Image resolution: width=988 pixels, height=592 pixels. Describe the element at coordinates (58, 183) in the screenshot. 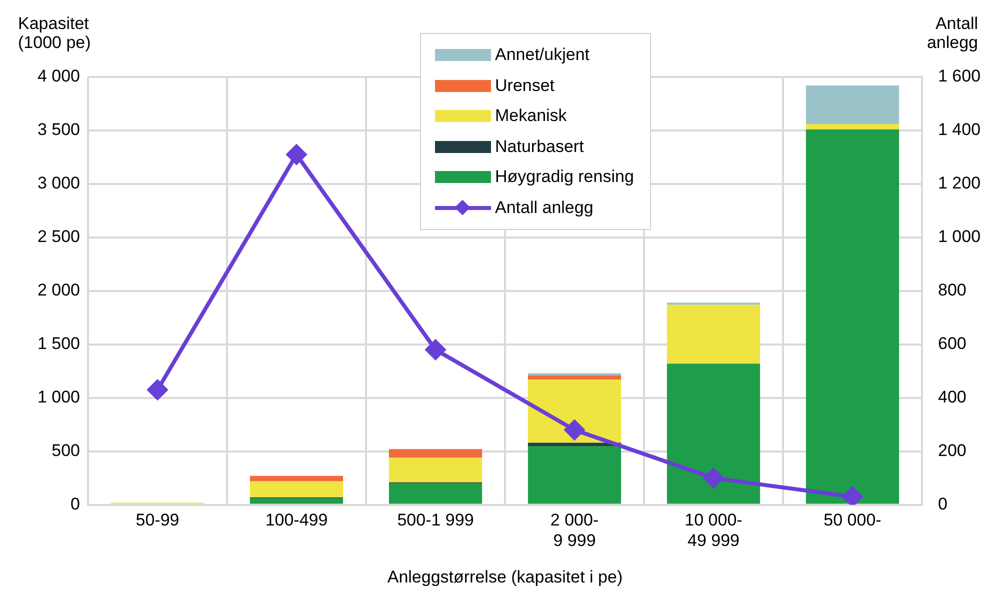

I see `y-tick-label: 3 000` at that location.